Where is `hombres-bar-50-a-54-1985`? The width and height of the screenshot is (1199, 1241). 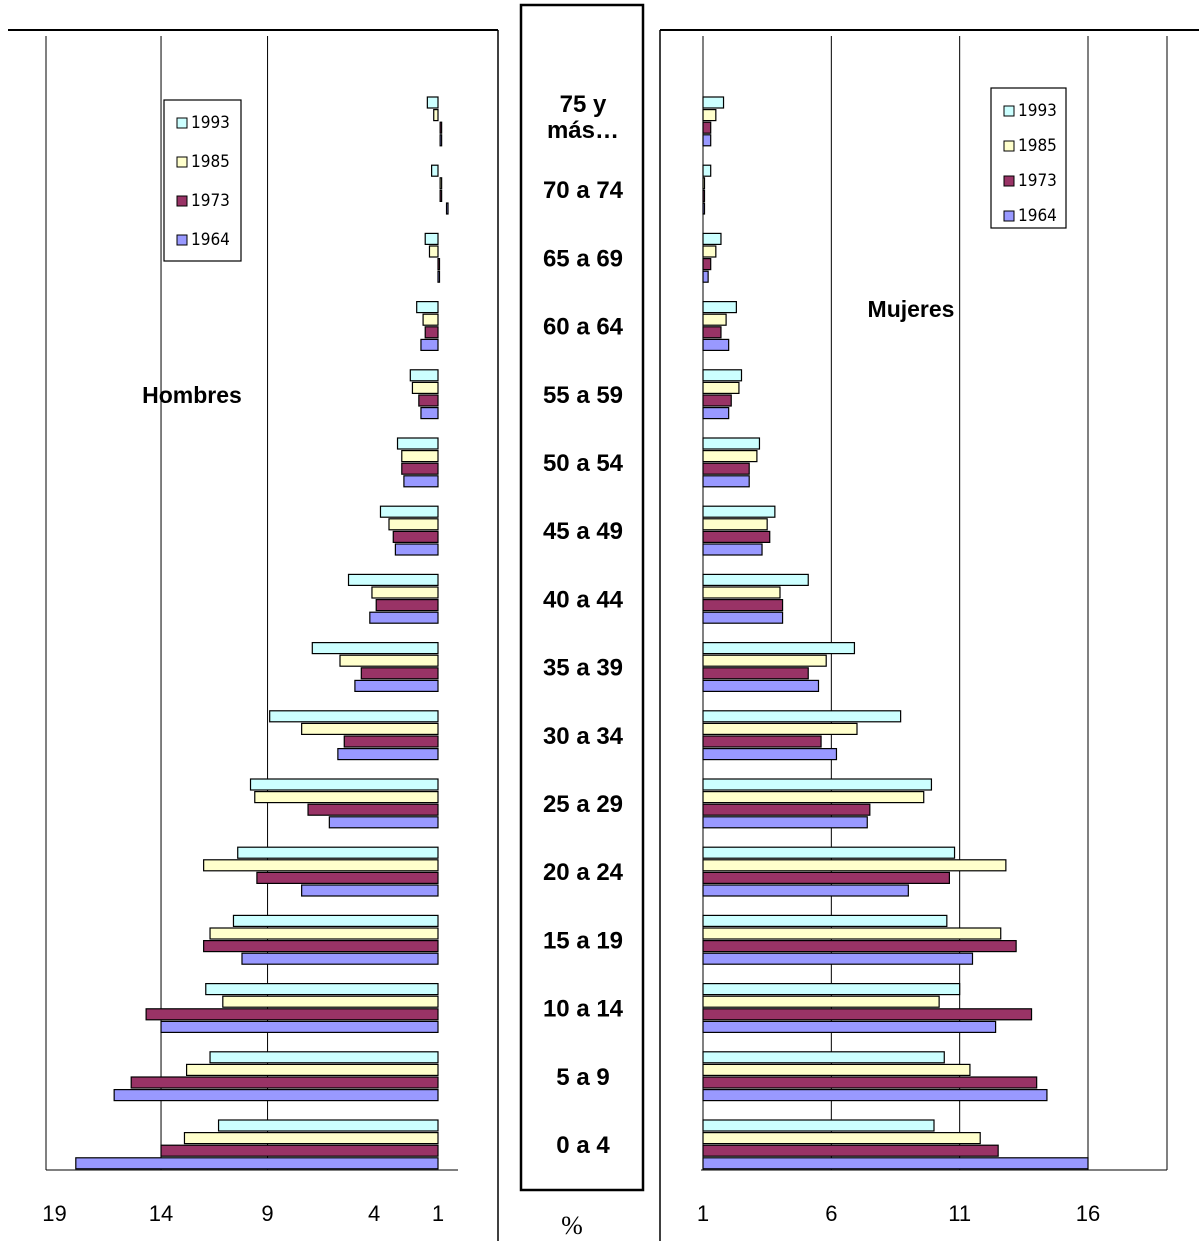 hombres-bar-50-a-54-1985 is located at coordinates (420, 456).